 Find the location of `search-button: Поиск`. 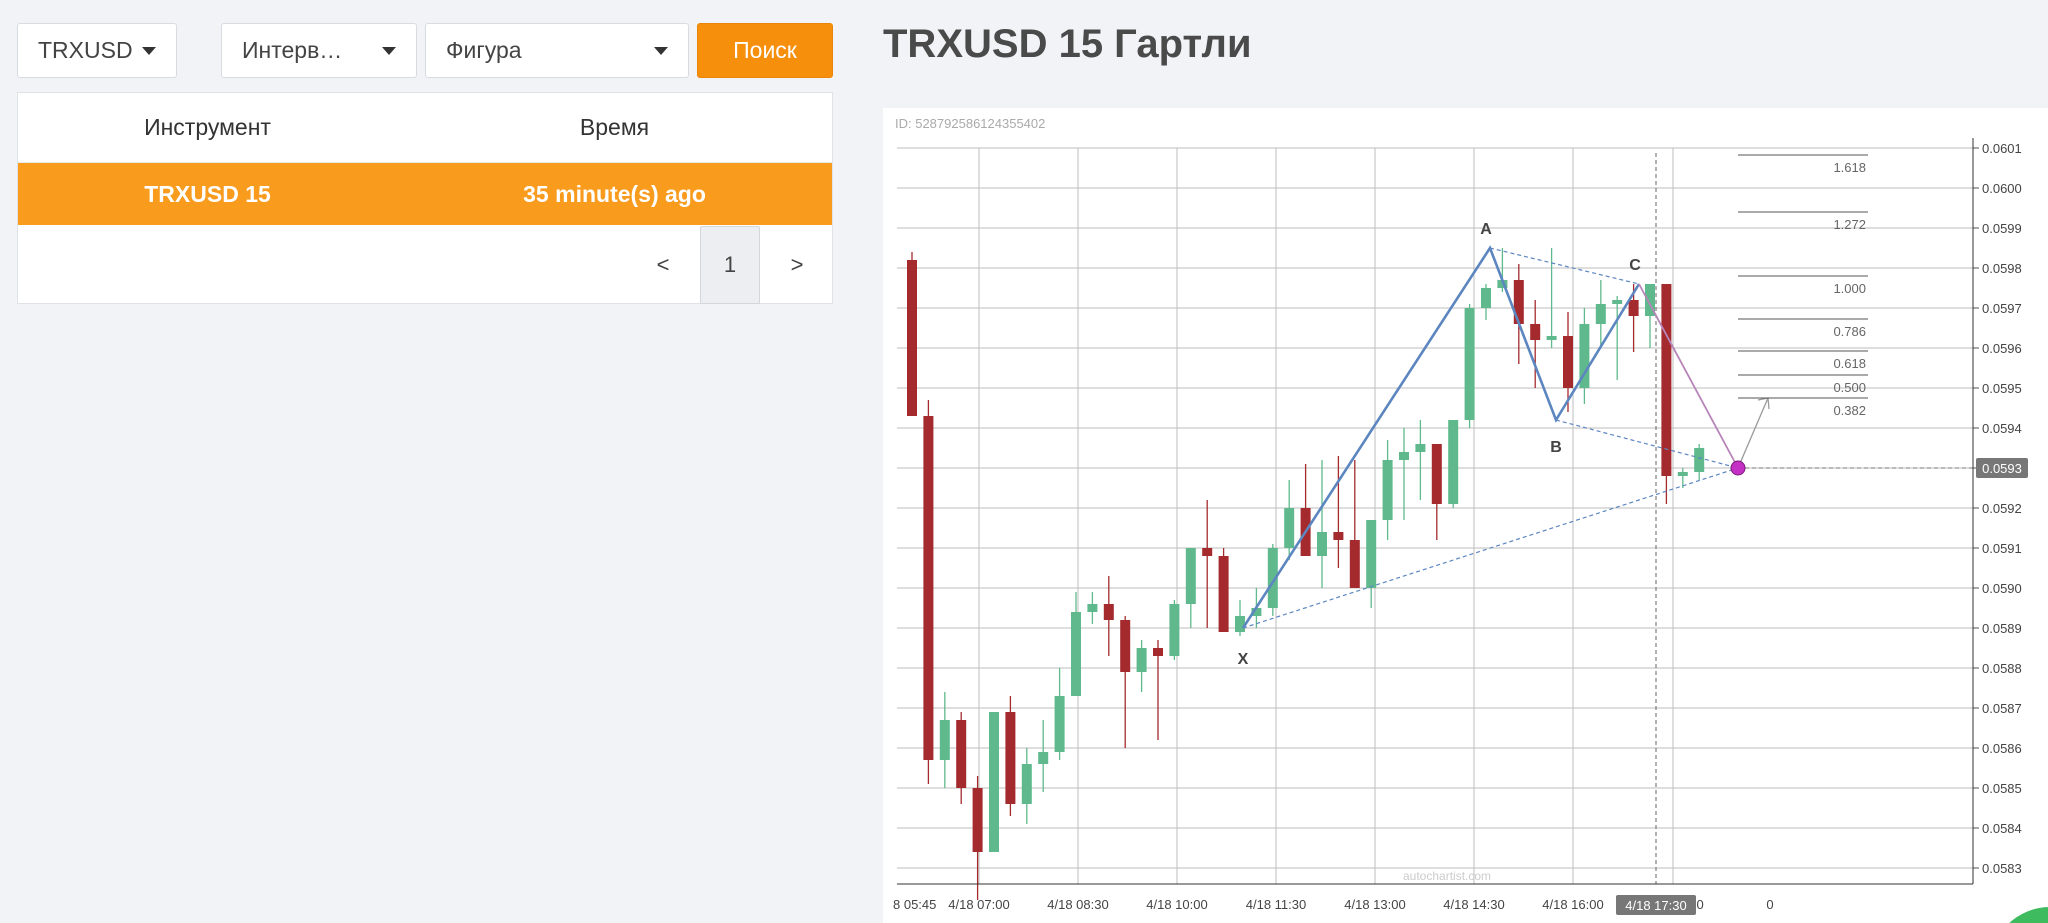

search-button: Поиск is located at coordinates (765, 50).